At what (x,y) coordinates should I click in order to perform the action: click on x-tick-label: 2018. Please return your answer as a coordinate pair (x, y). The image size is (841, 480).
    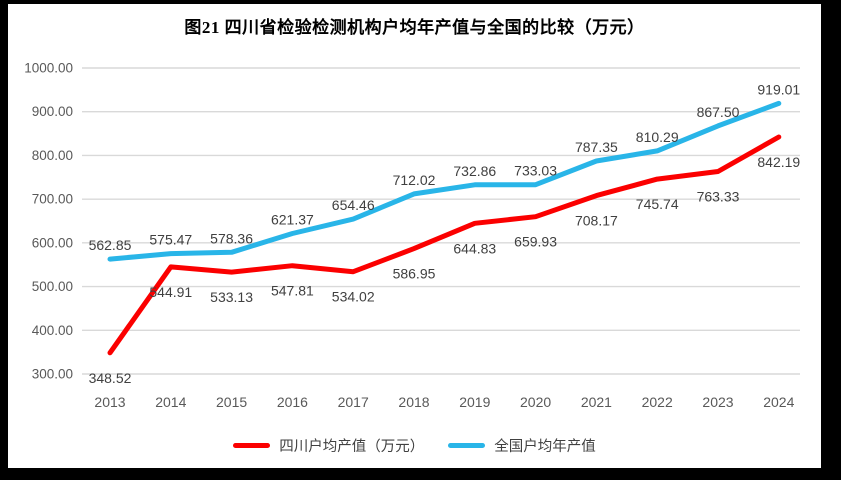
    Looking at the image, I should click on (413, 402).